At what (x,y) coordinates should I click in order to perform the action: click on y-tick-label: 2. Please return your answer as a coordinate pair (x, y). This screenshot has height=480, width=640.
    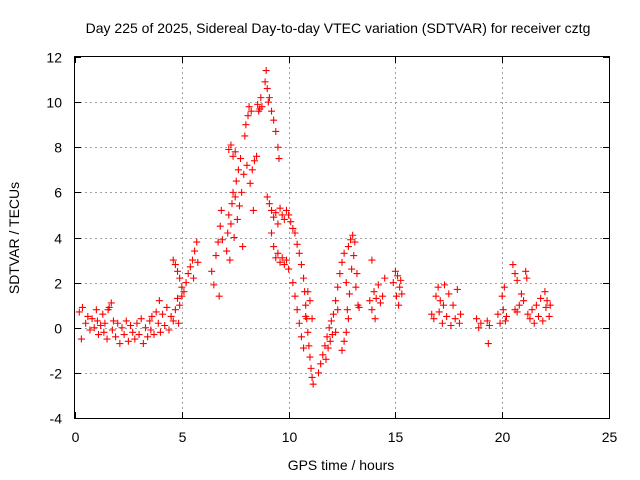
    Looking at the image, I should click on (58, 284).